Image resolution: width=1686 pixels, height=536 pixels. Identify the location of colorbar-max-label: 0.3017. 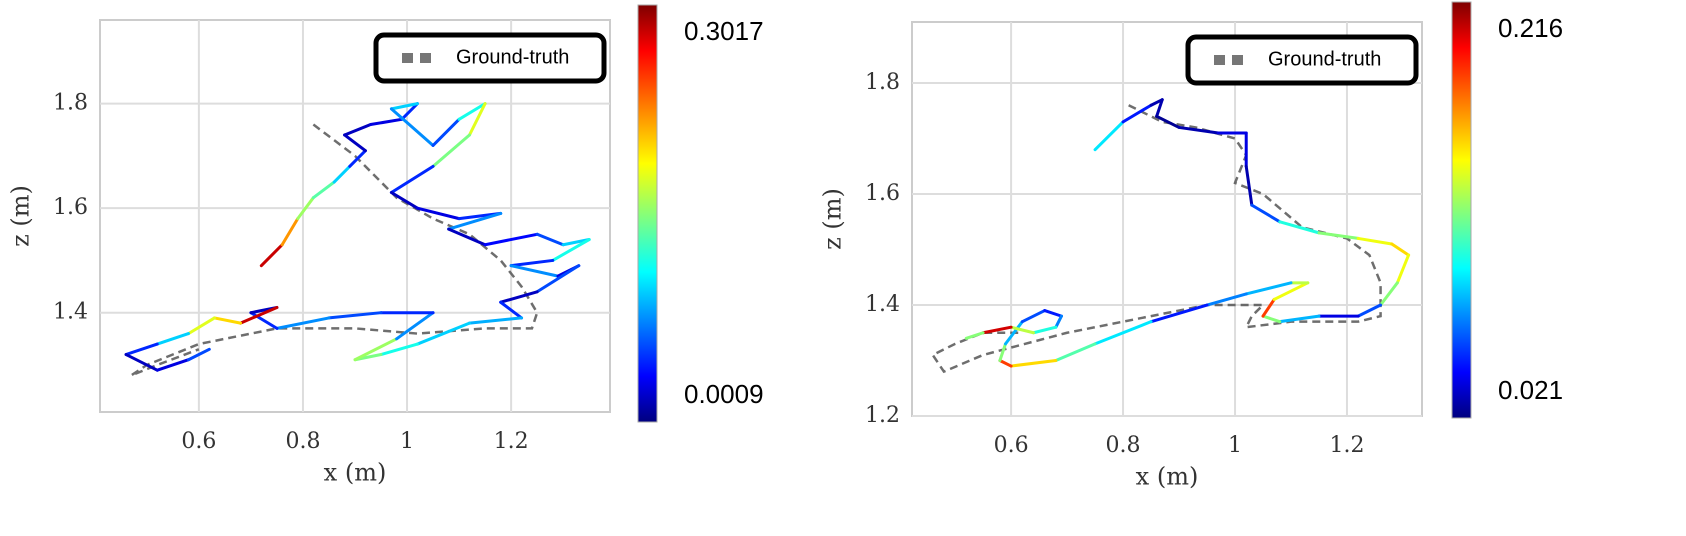
(724, 31).